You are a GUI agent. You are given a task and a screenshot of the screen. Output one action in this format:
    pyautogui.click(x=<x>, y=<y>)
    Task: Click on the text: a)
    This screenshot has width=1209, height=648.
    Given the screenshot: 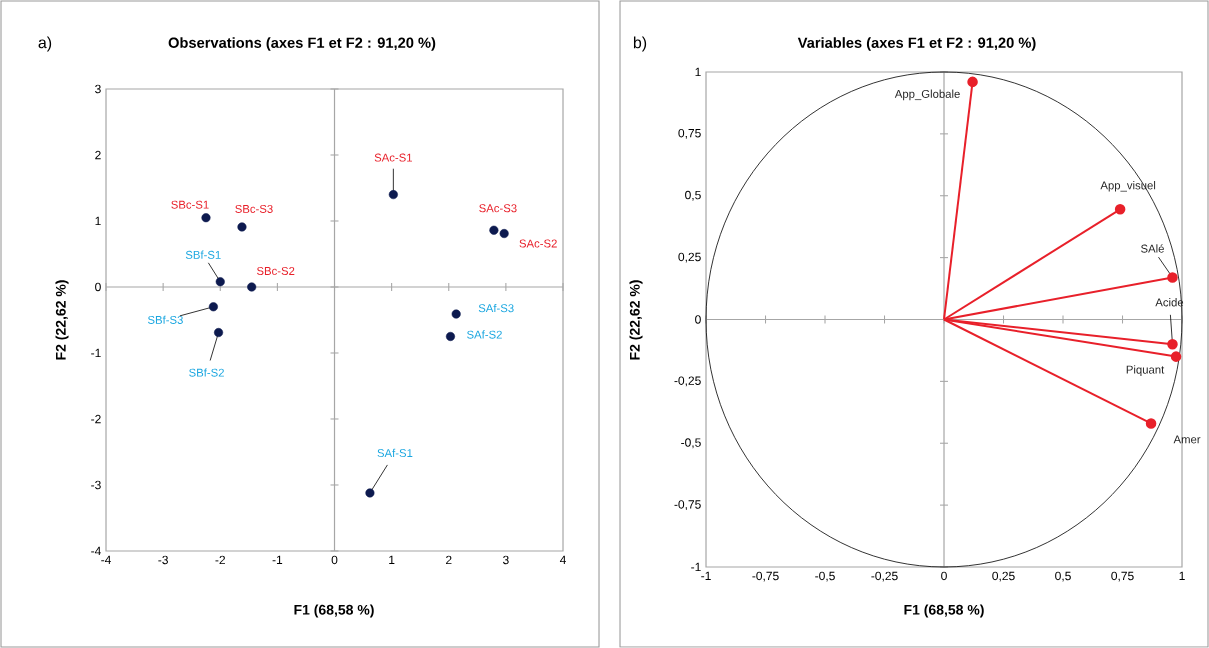 What is the action you would take?
    pyautogui.click(x=45, y=44)
    